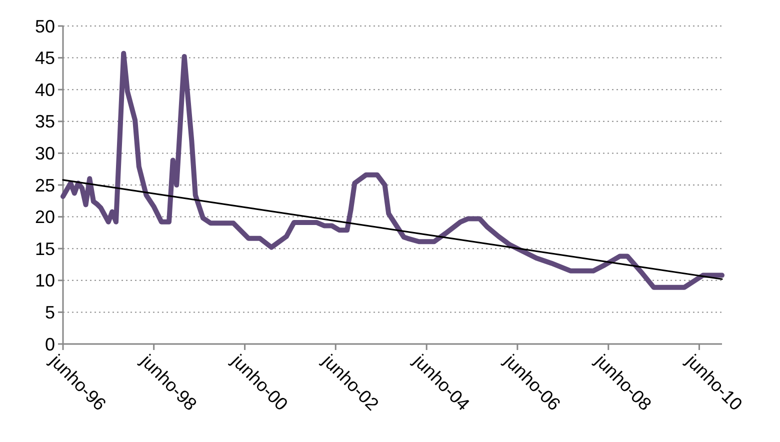  Describe the element at coordinates (44, 58) in the screenshot. I see `y-tick-label: 45` at that location.